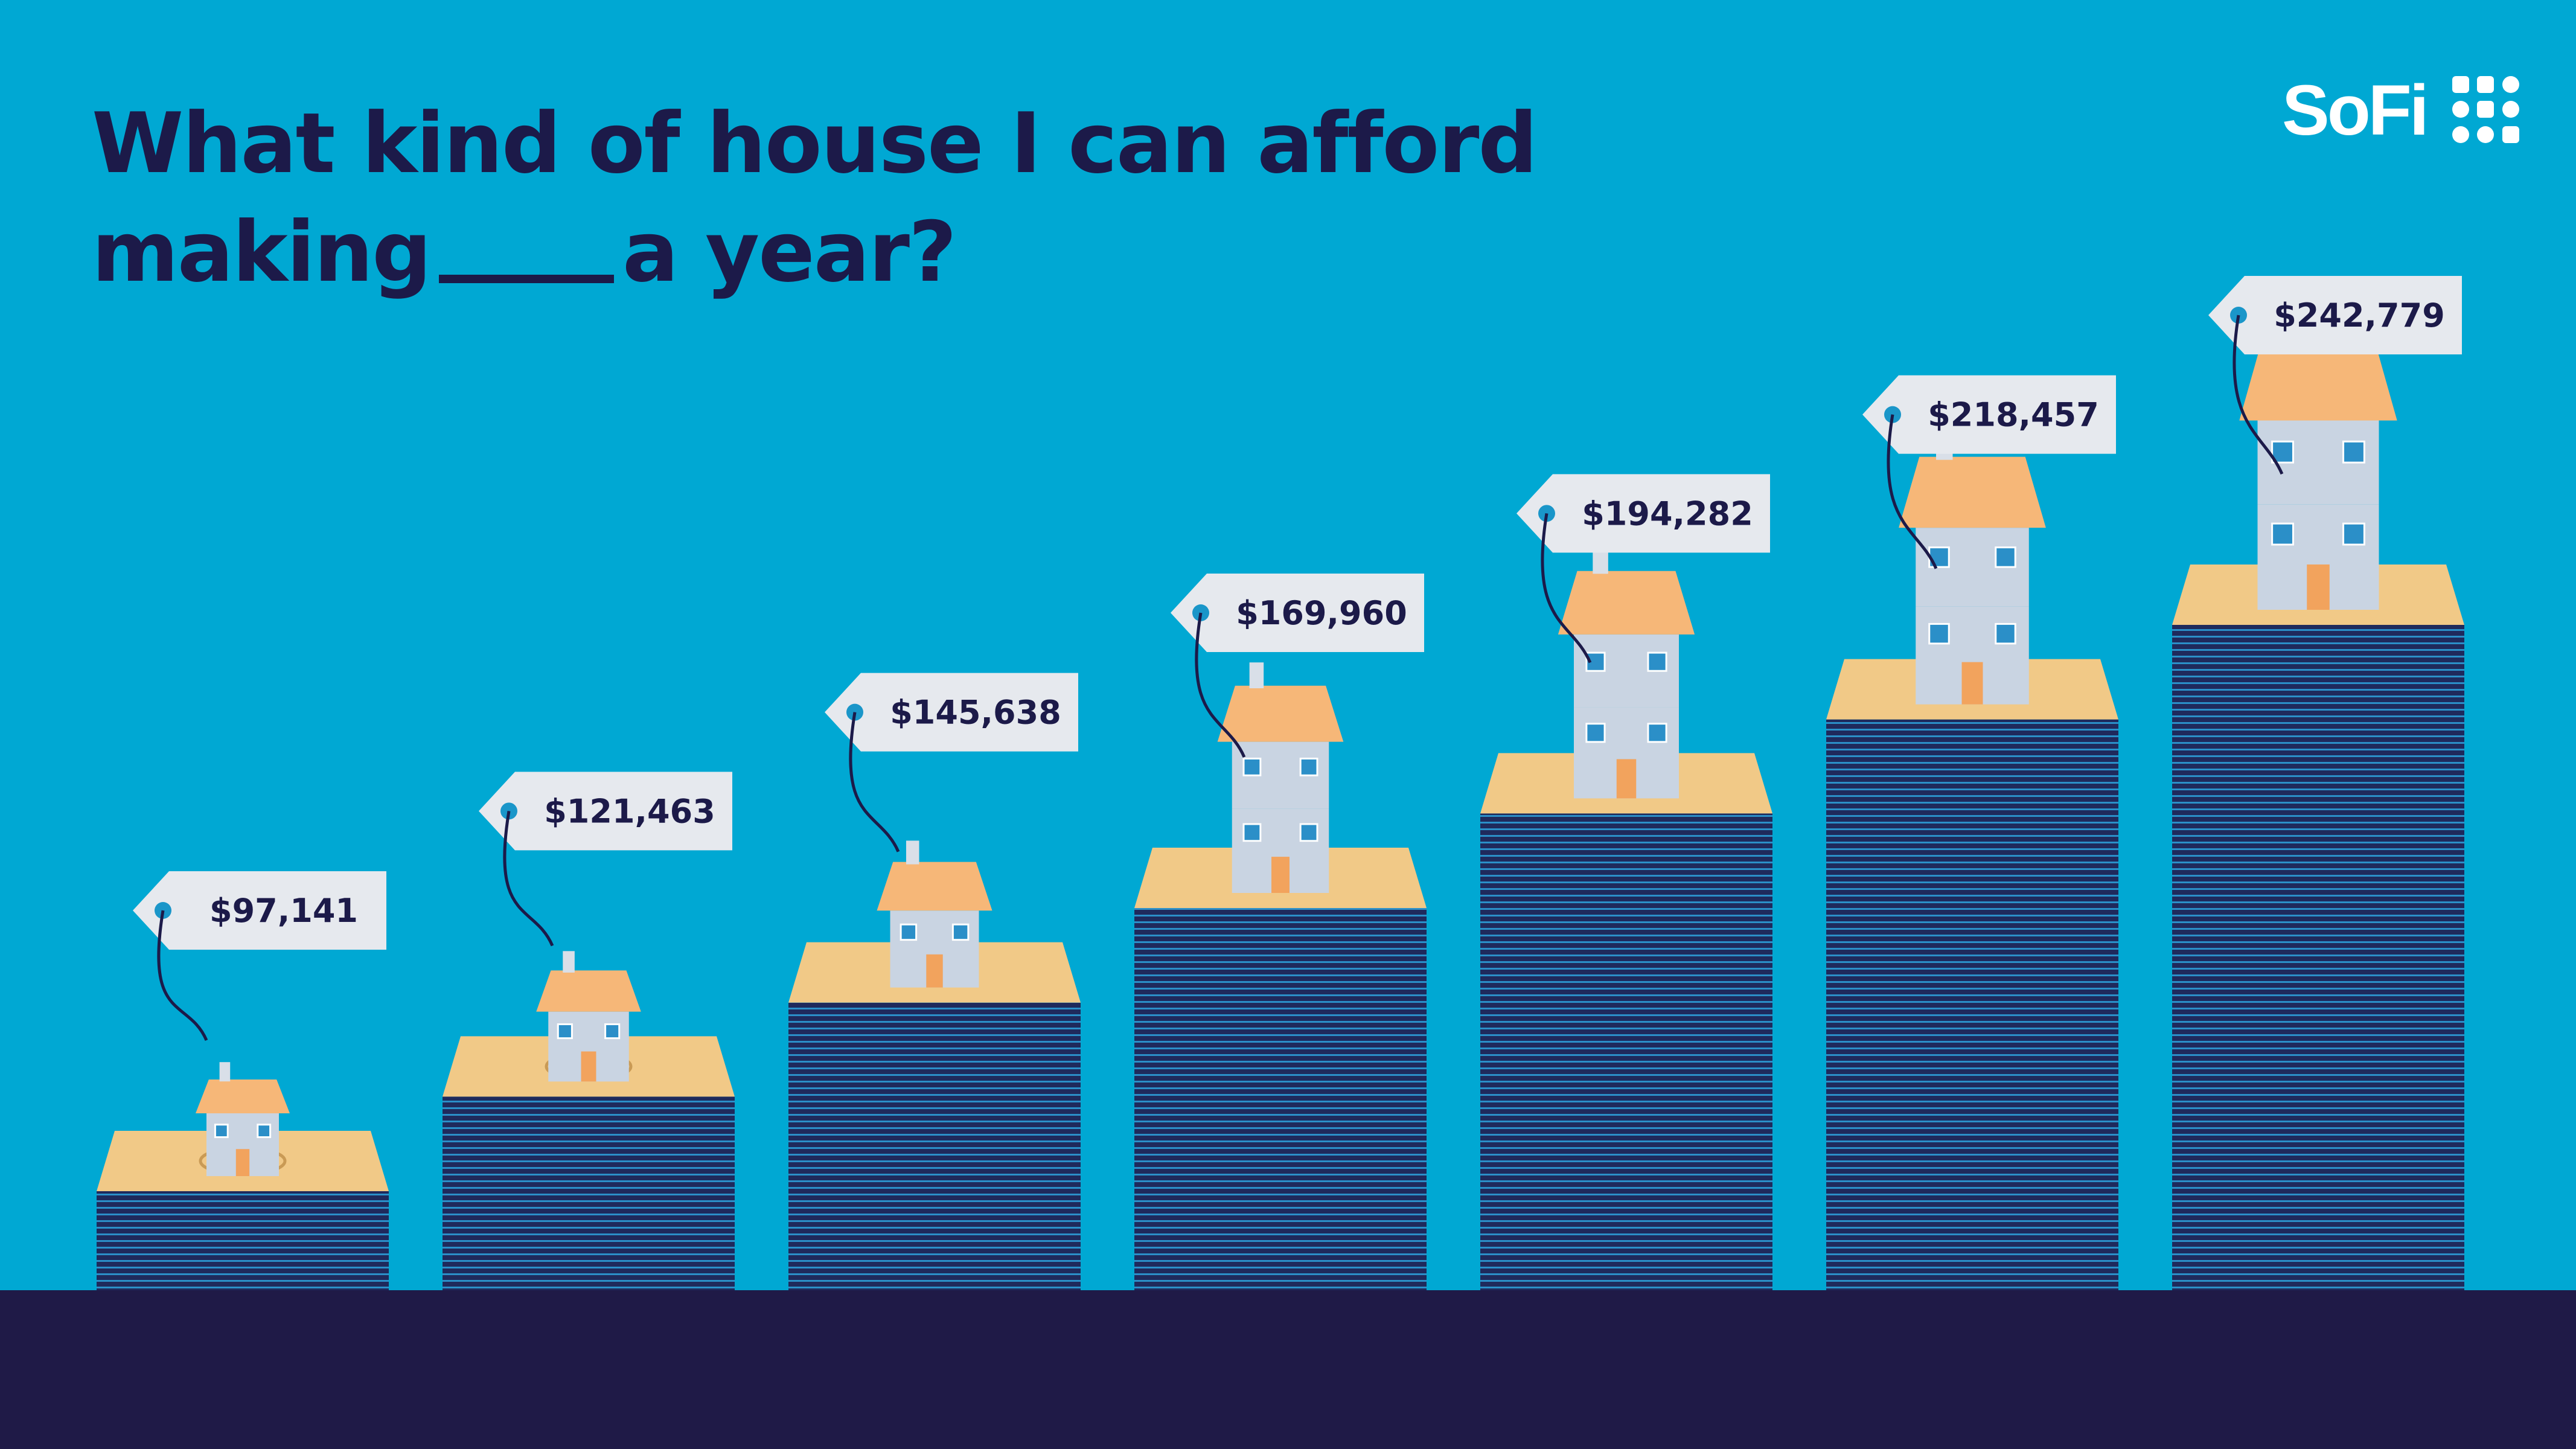 The width and height of the screenshot is (2576, 1449). I want to click on title-line-2-end: a year?, so click(790, 252).